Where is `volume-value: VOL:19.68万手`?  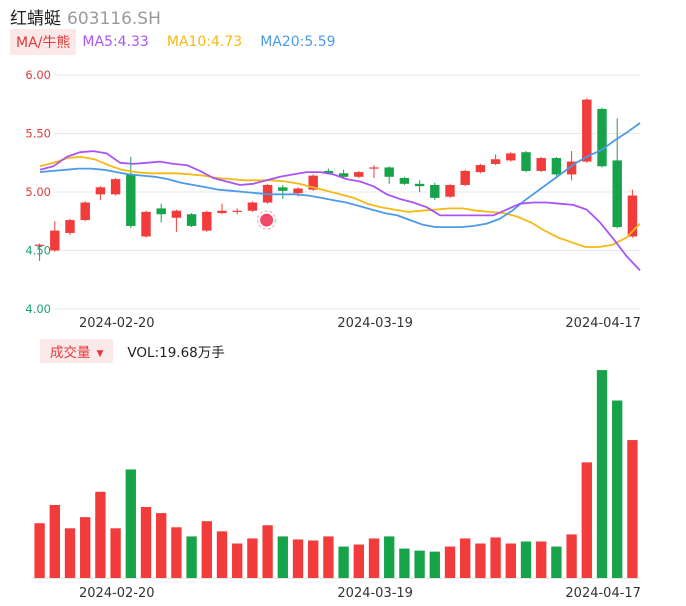
volume-value: VOL:19.68万手 is located at coordinates (176, 353).